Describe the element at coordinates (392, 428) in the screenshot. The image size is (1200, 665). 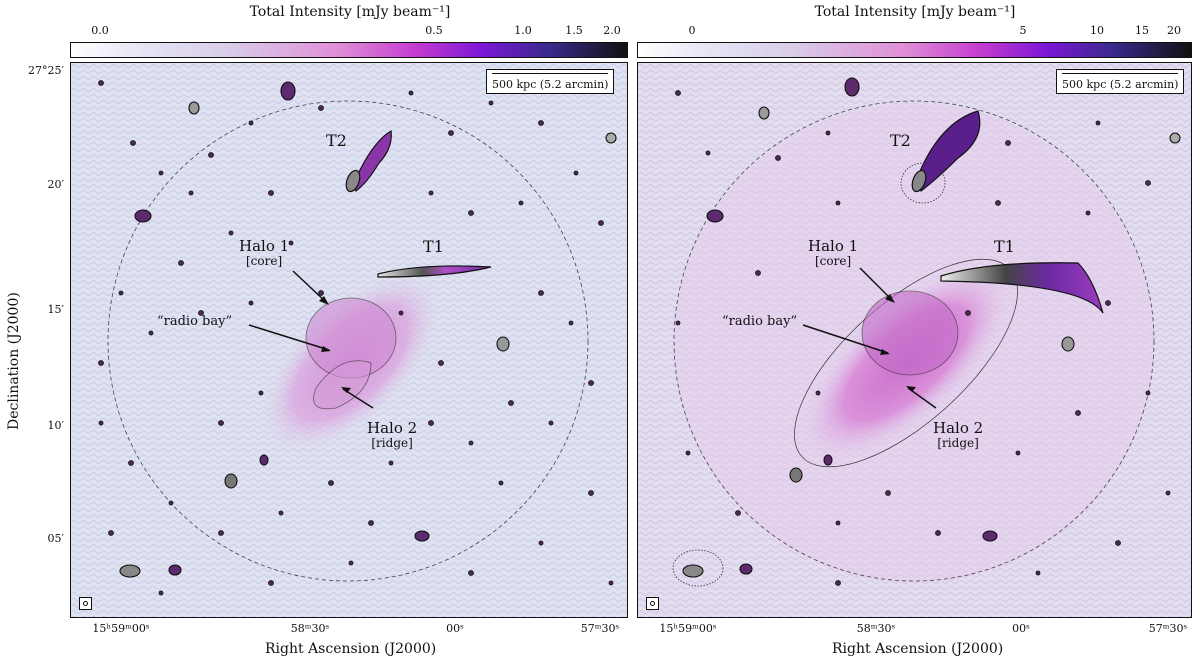
I see `left-label-halo2-main: Halo 2` at that location.